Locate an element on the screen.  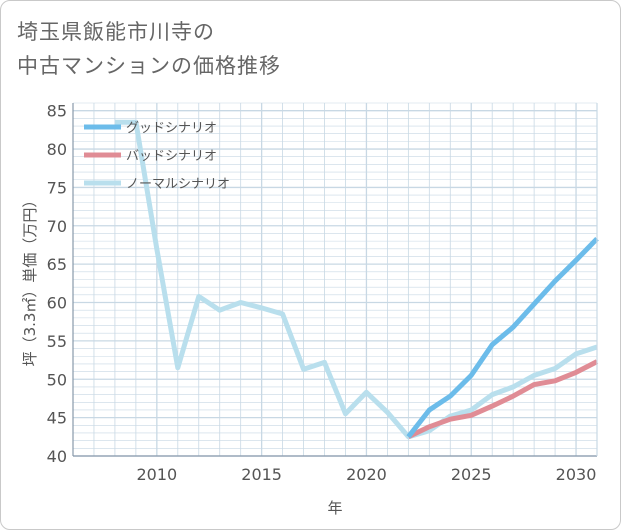
y-tick-label: 45 is located at coordinates (57, 418).